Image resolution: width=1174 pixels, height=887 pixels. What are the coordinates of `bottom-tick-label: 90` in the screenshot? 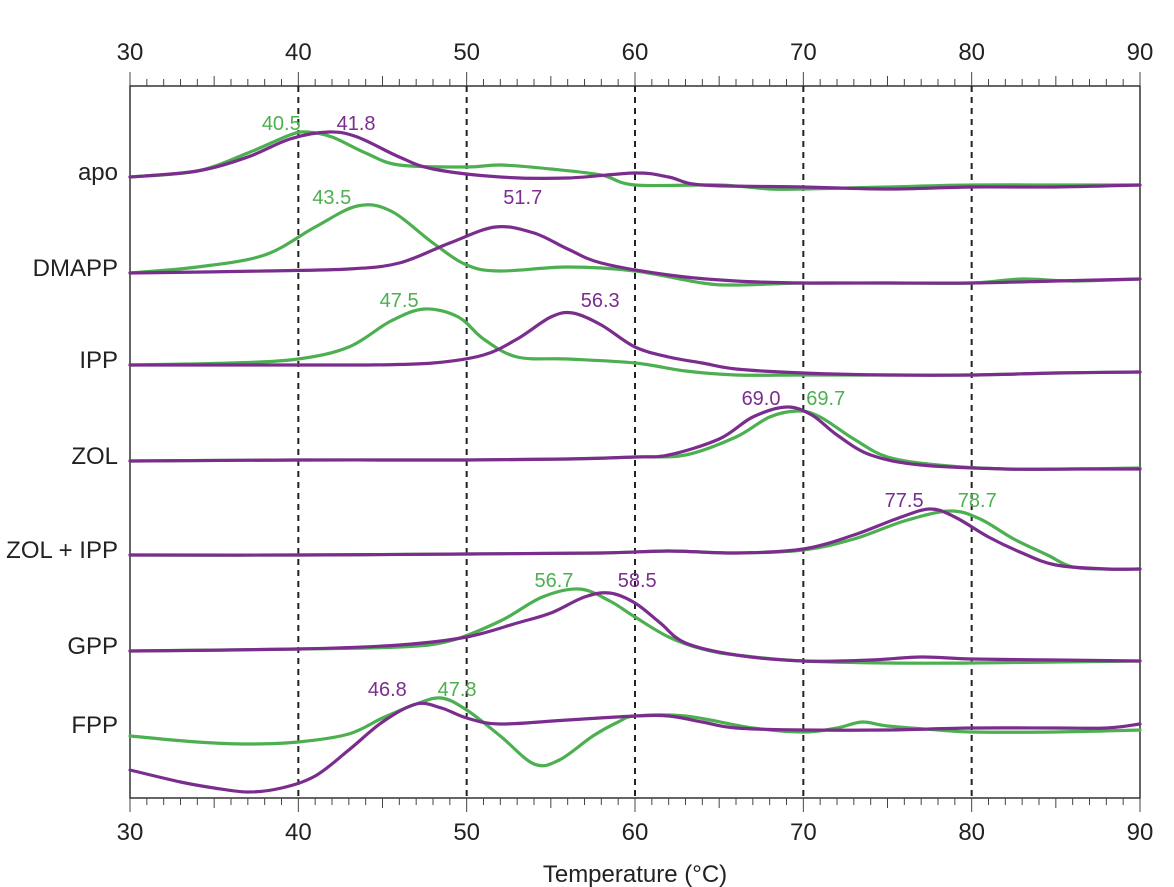 It's located at (1140, 832).